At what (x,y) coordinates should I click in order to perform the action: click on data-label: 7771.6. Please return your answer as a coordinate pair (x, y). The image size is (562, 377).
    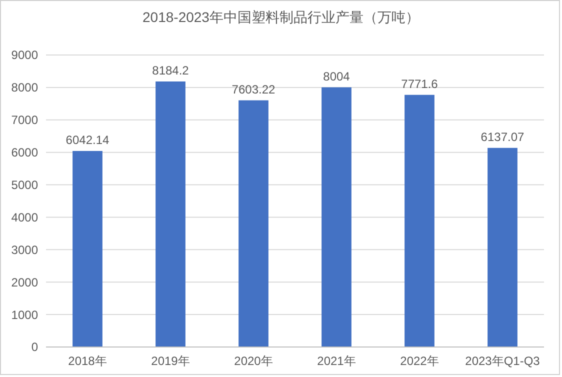
    Looking at the image, I should click on (419, 83).